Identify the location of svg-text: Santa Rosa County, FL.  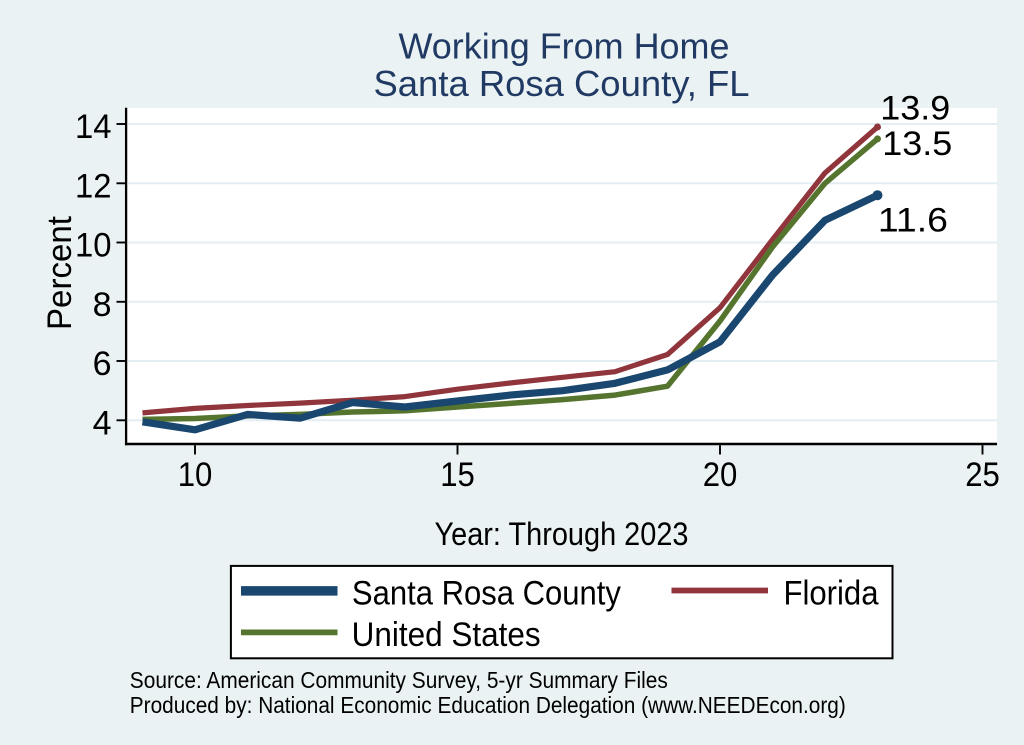
(562, 83).